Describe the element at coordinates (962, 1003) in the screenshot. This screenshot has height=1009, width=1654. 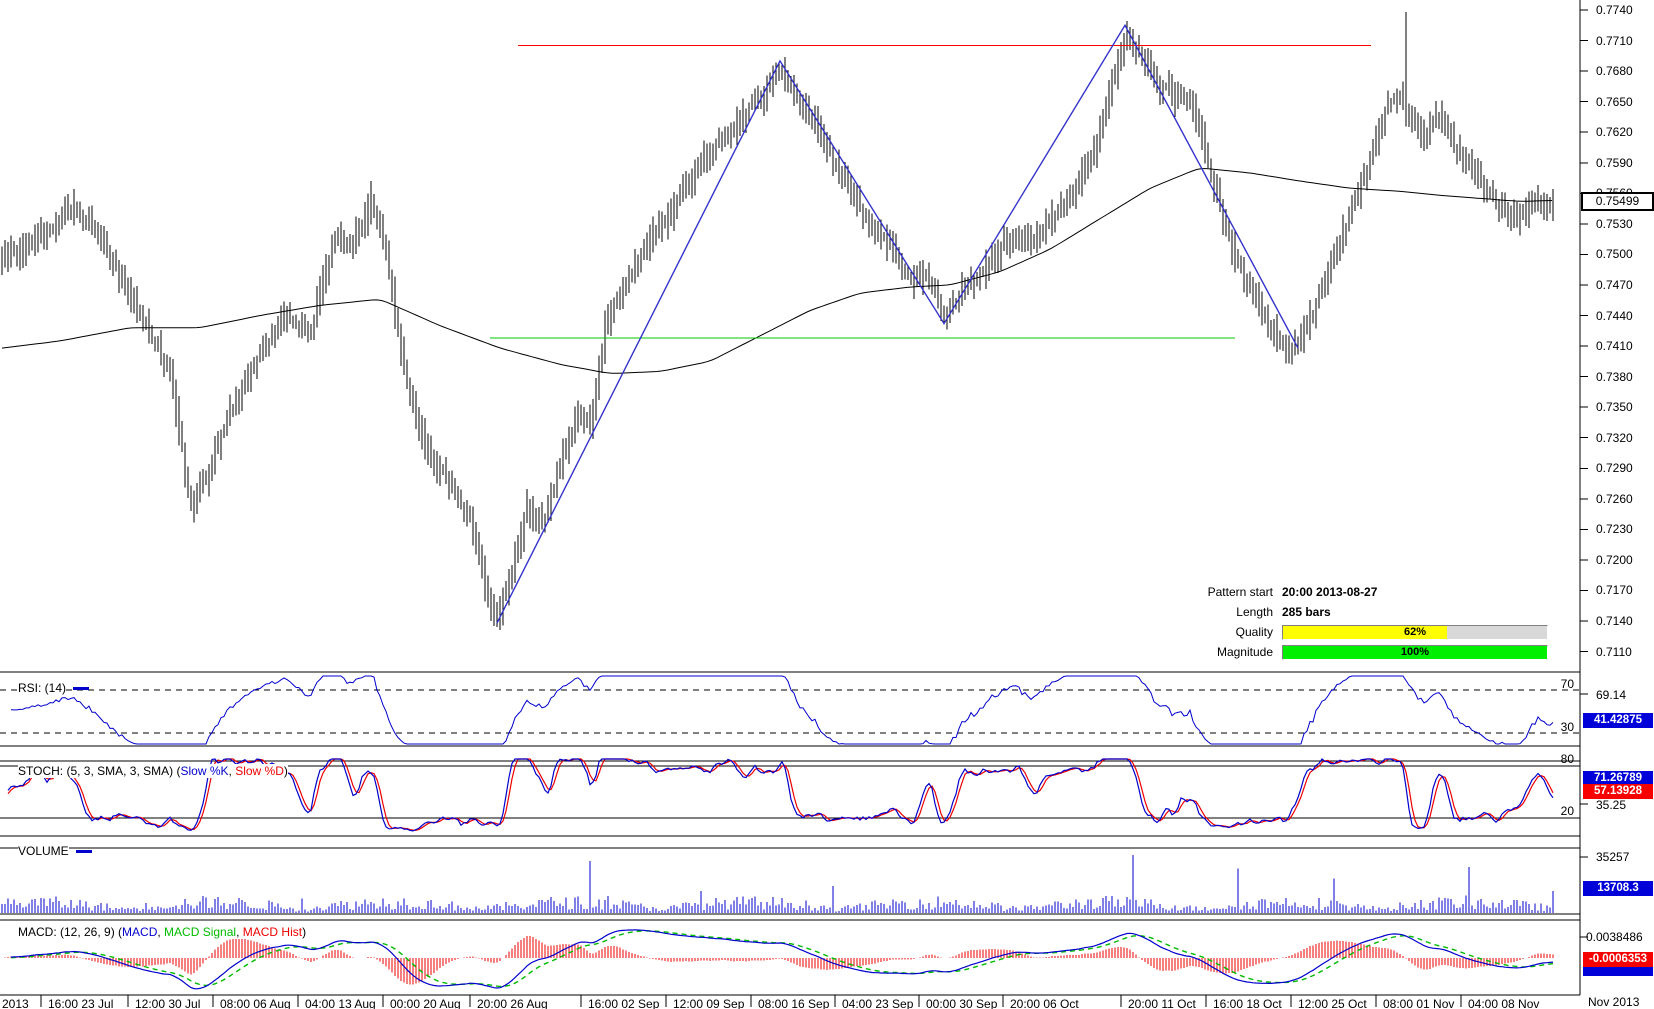
I see `time-tick-label: 00:00 30 Sep` at that location.